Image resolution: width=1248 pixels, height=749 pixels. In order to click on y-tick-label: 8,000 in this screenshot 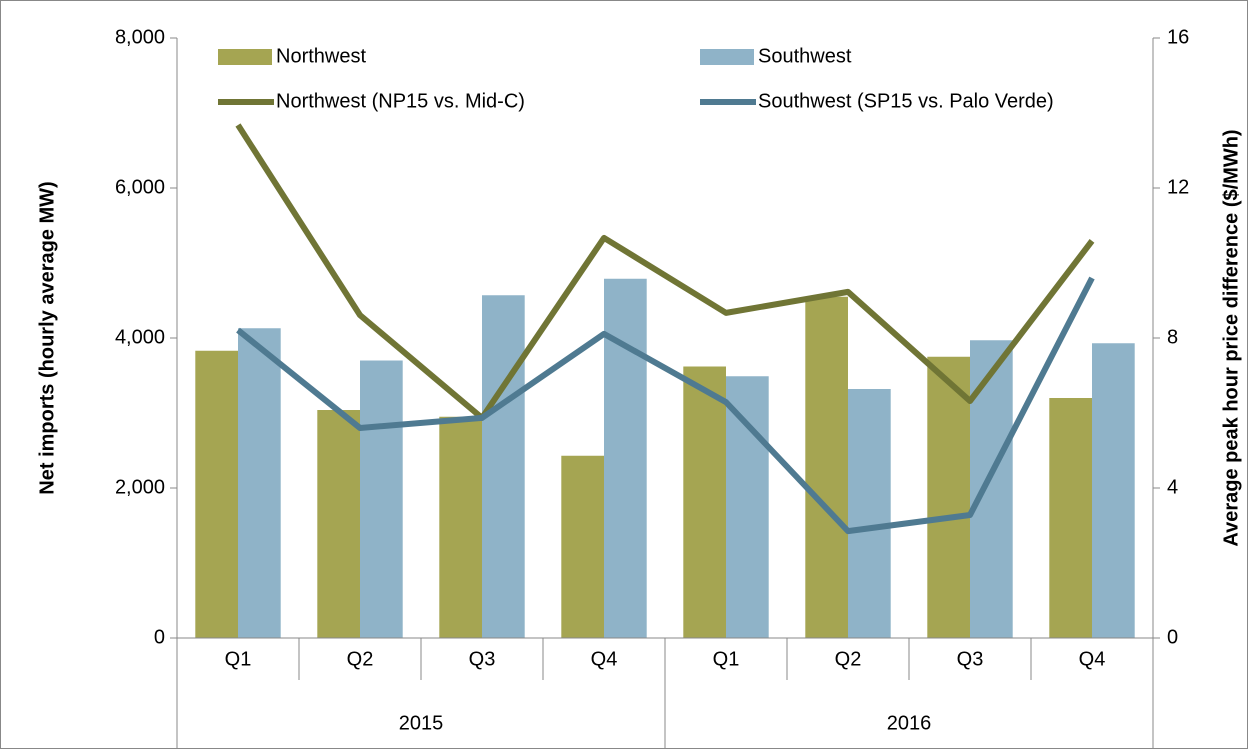, I will do `click(140, 37)`.